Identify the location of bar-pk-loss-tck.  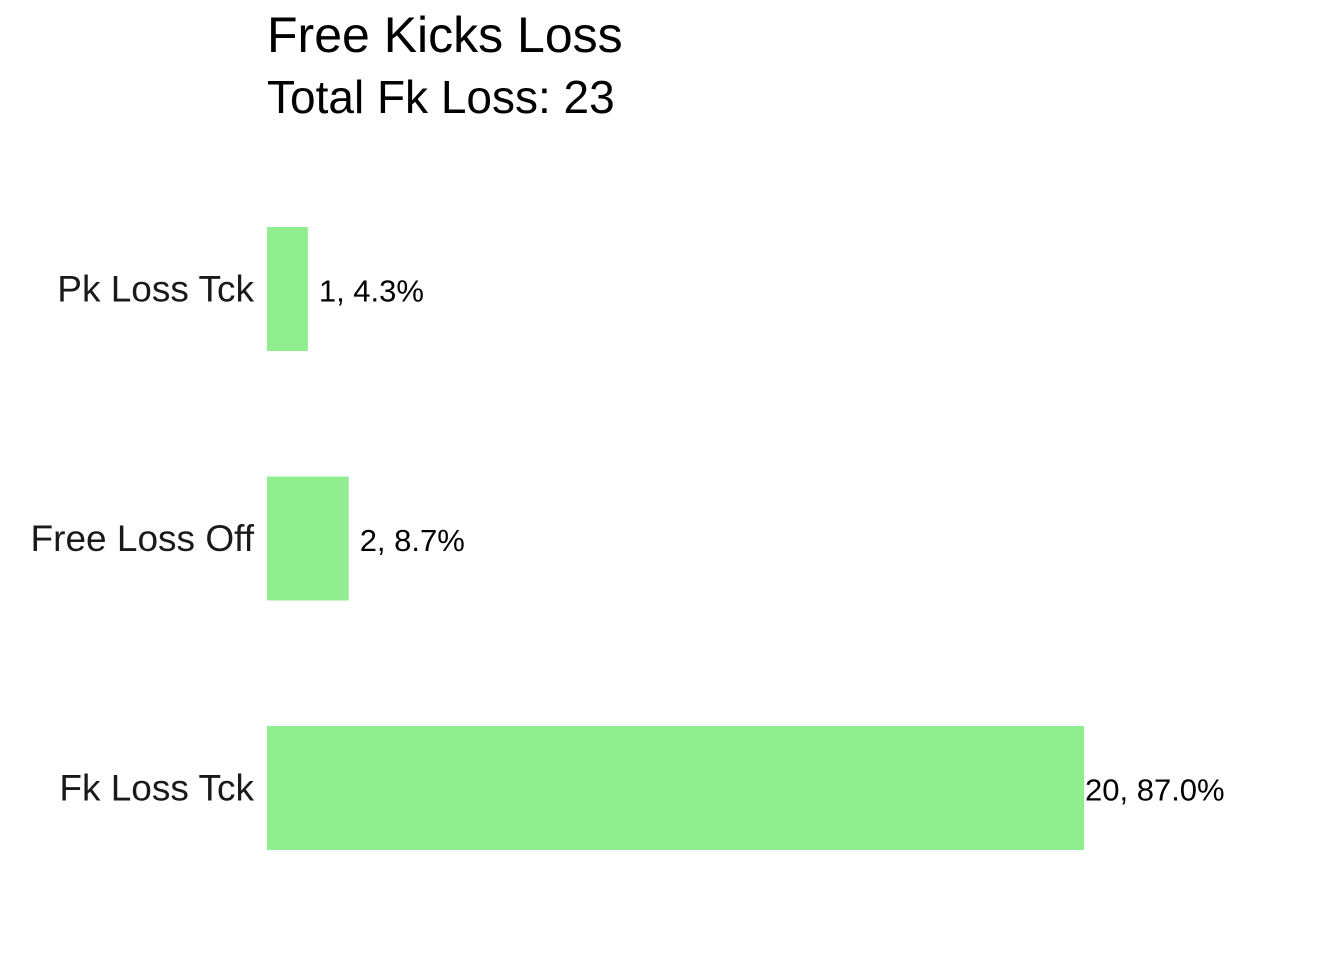
(287, 289).